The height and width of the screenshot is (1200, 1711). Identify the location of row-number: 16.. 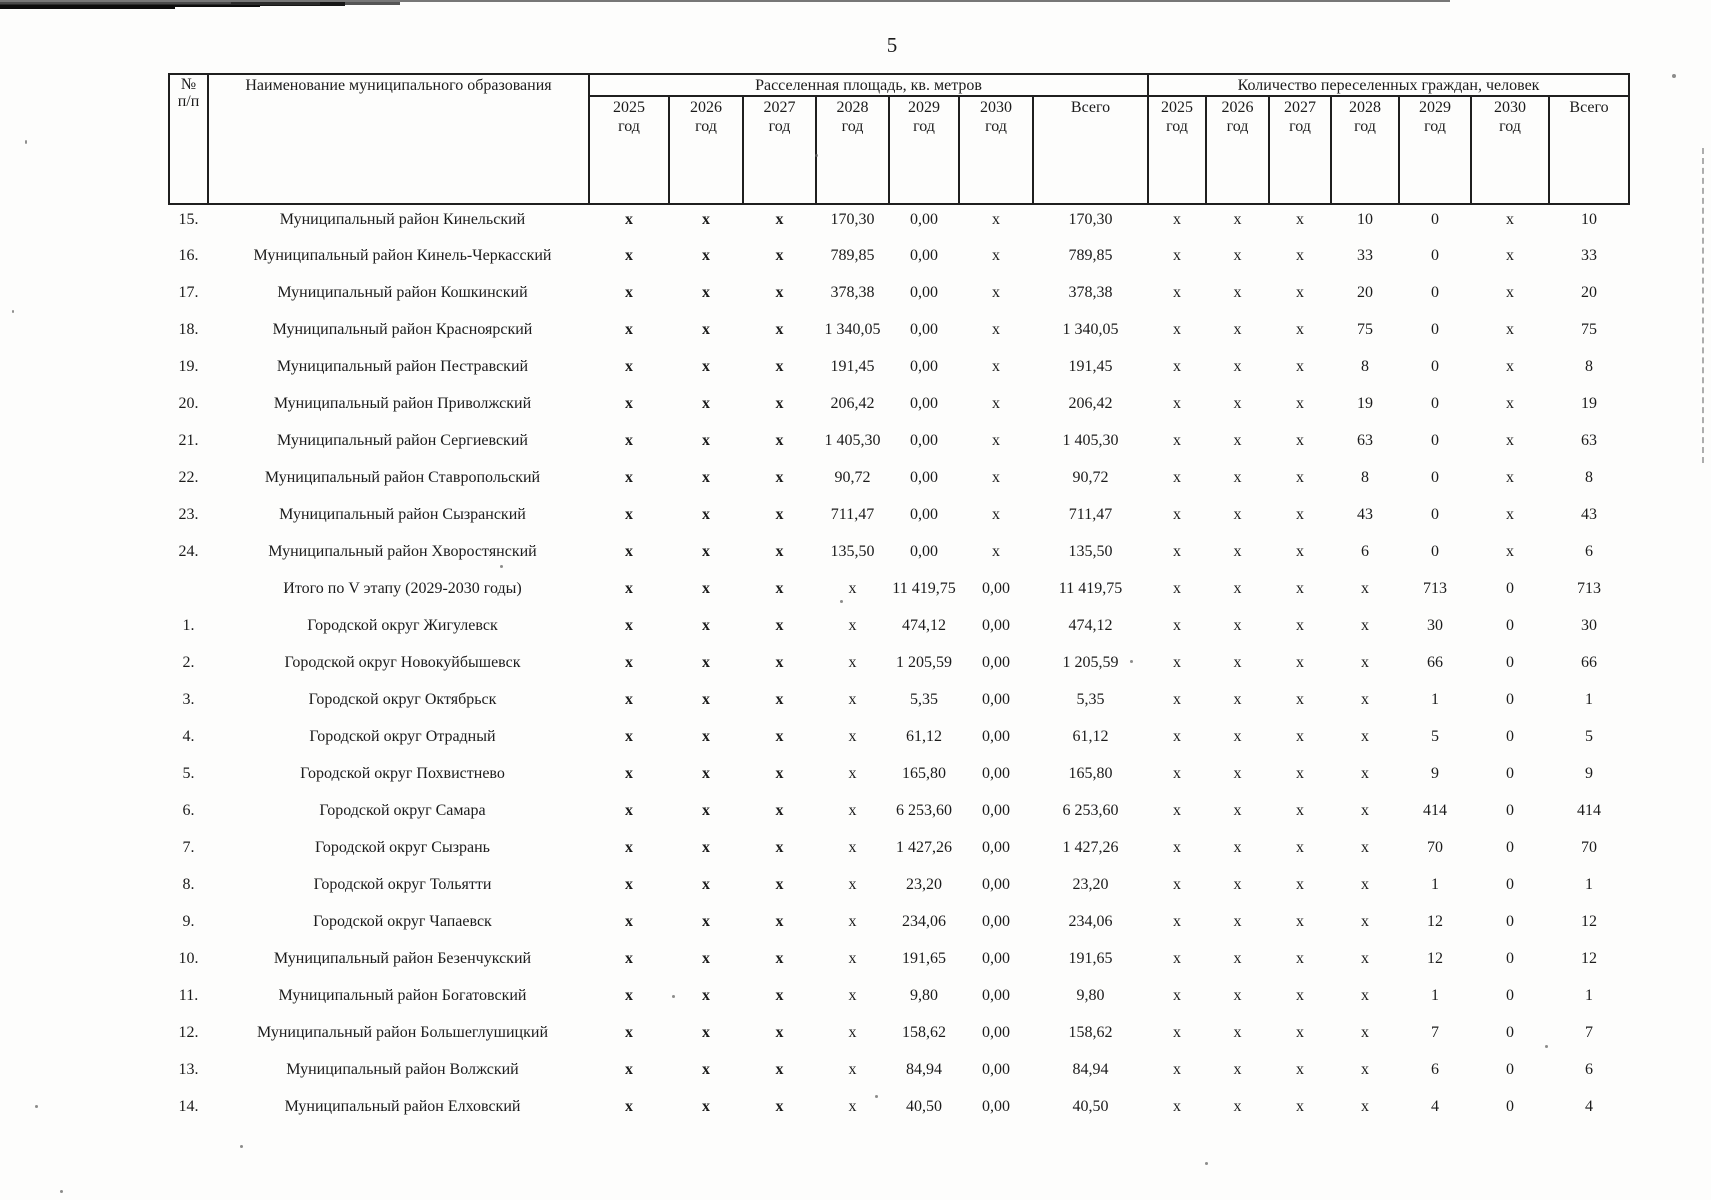
(188, 255).